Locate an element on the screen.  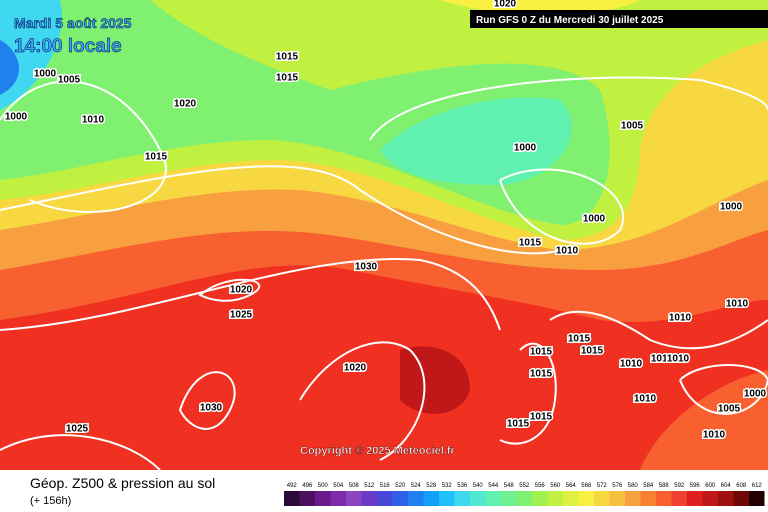
colorbar-label: 544 is located at coordinates (493, 486).